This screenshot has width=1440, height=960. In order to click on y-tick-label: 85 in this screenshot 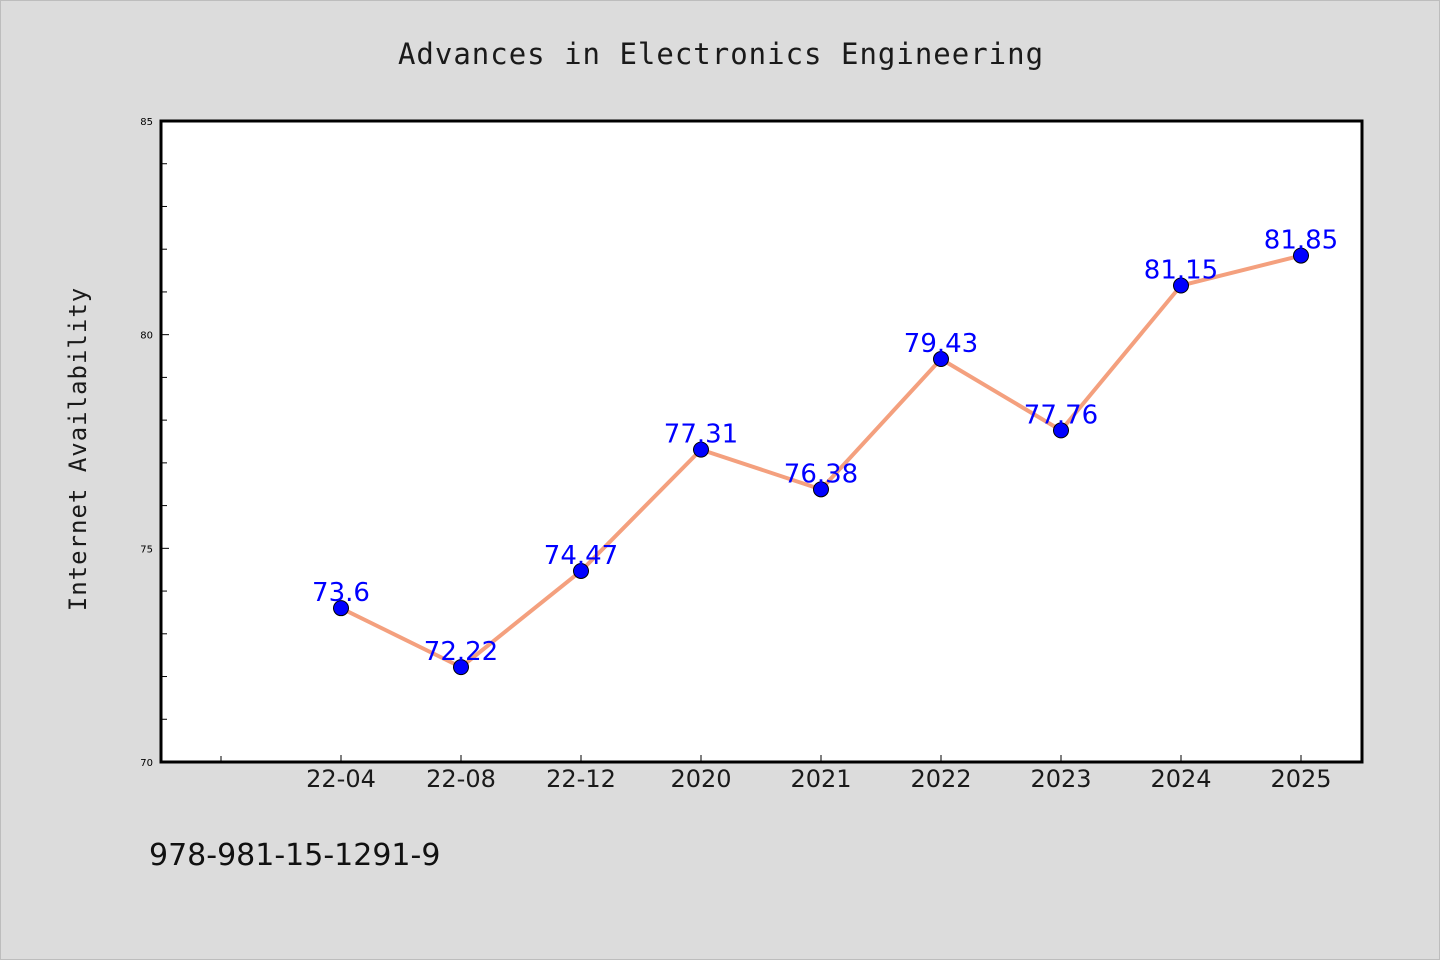, I will do `click(146, 122)`.